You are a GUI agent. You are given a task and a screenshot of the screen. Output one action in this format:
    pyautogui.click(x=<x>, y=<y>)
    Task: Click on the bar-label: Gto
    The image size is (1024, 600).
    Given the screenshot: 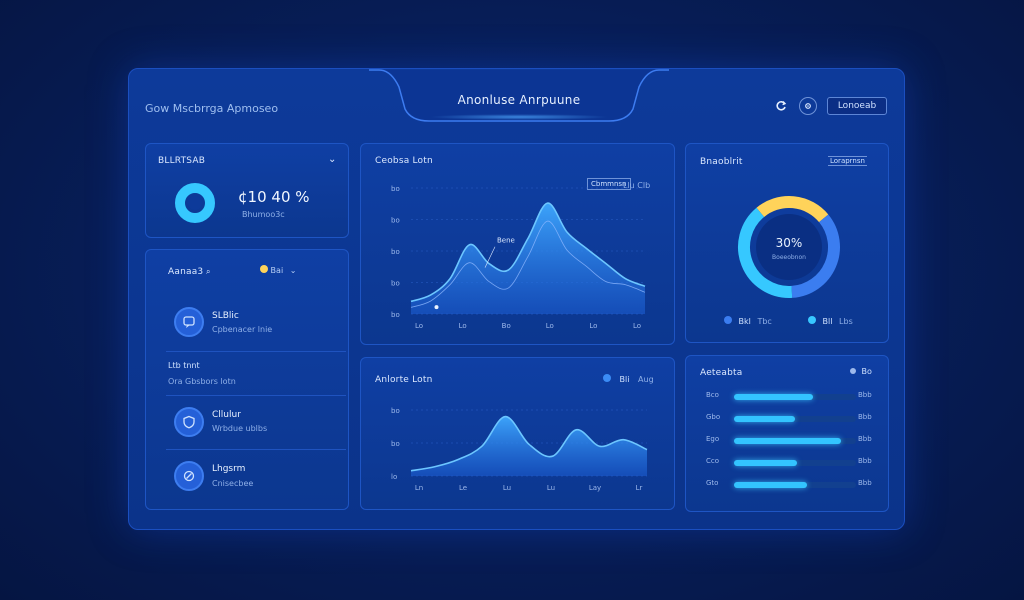 What is the action you would take?
    pyautogui.click(x=712, y=483)
    